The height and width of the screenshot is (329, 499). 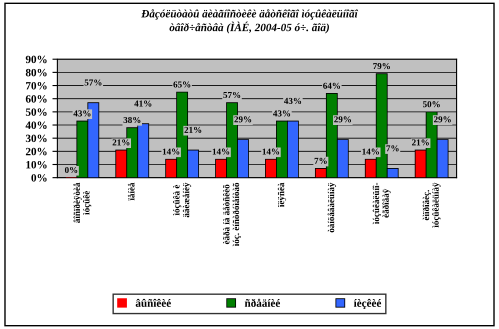 What do you see at coordinates (249, 21) in the screenshot?
I see `chart-title: Ðåçóëüòàòû äèàãíîñòèêè äåòñêîãî ìóçûêàëüíîãî òâîð÷åñòâà (ÌÀÉ, 2004-05 ó÷. ãîä)` at bounding box center [249, 21].